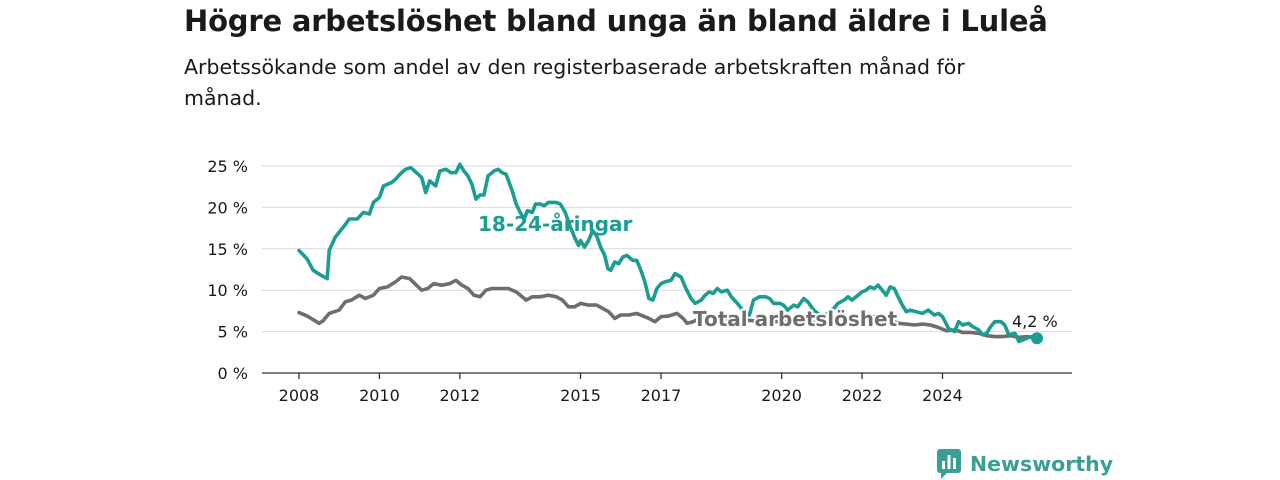  I want to click on y-tick-label: 25 %, so click(227, 166).